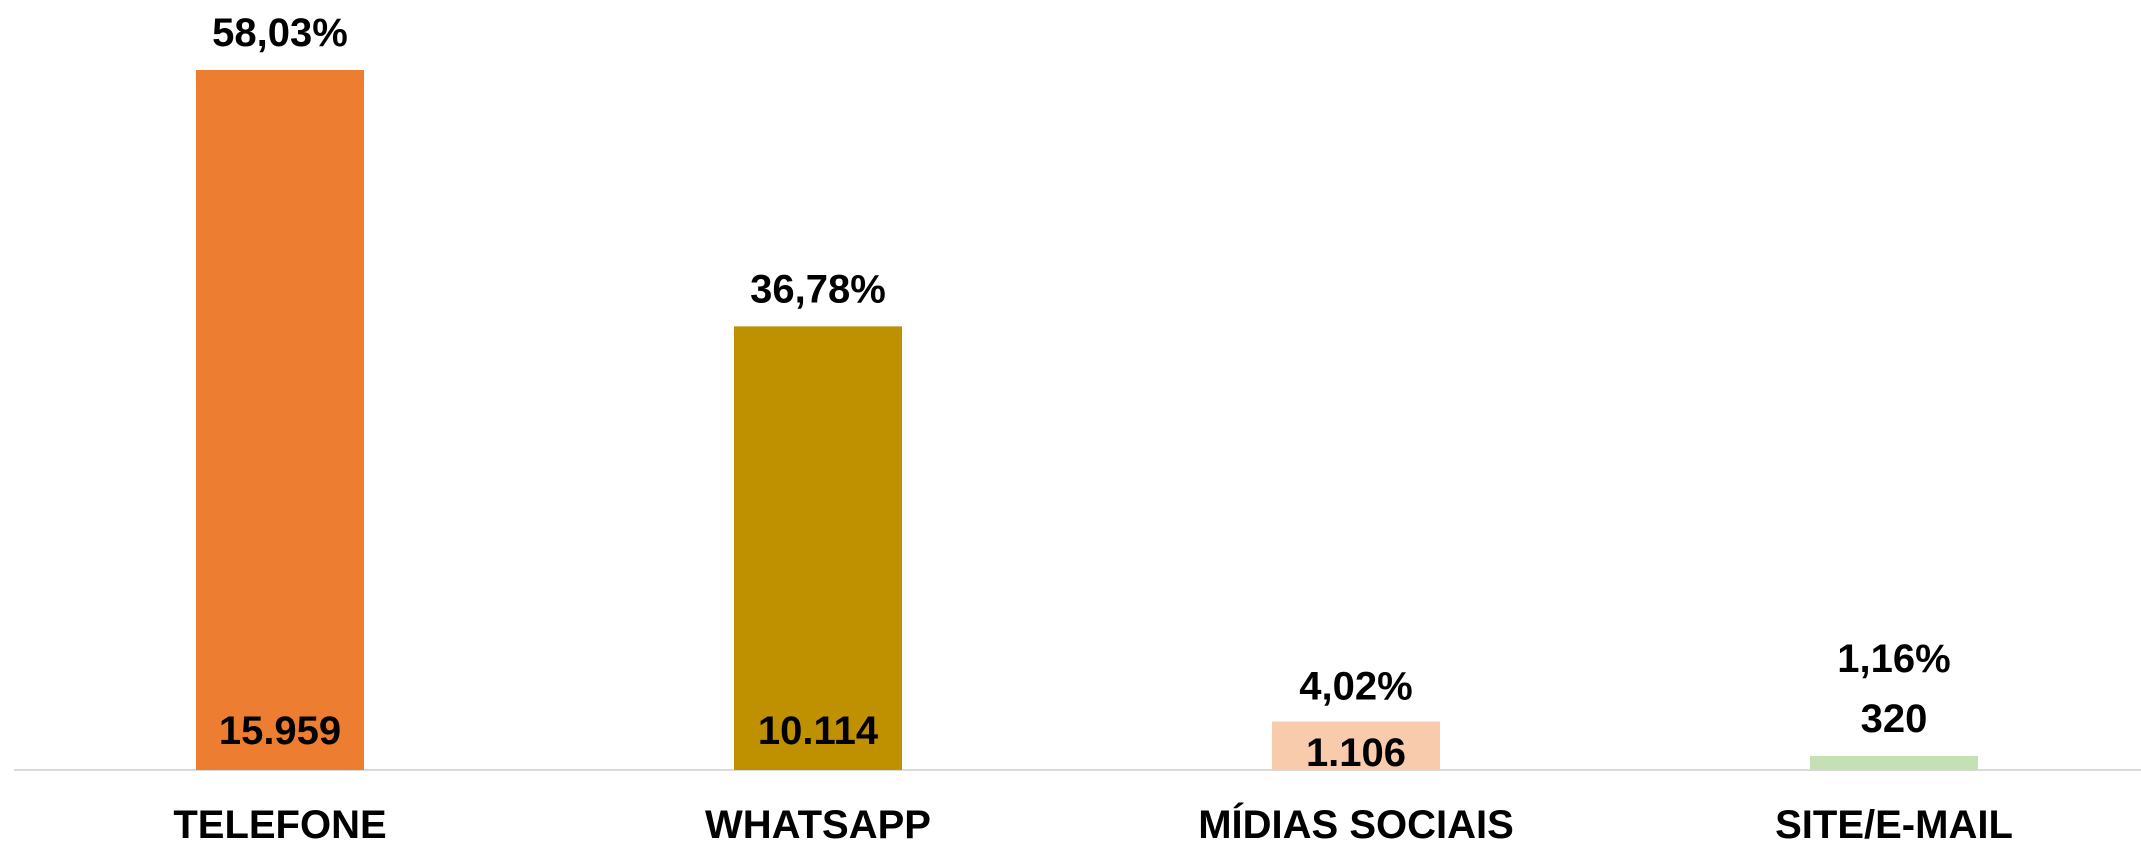  Describe the element at coordinates (1356, 822) in the screenshot. I see `x-tick-label: MÍDIAS SOCIAIS` at that location.